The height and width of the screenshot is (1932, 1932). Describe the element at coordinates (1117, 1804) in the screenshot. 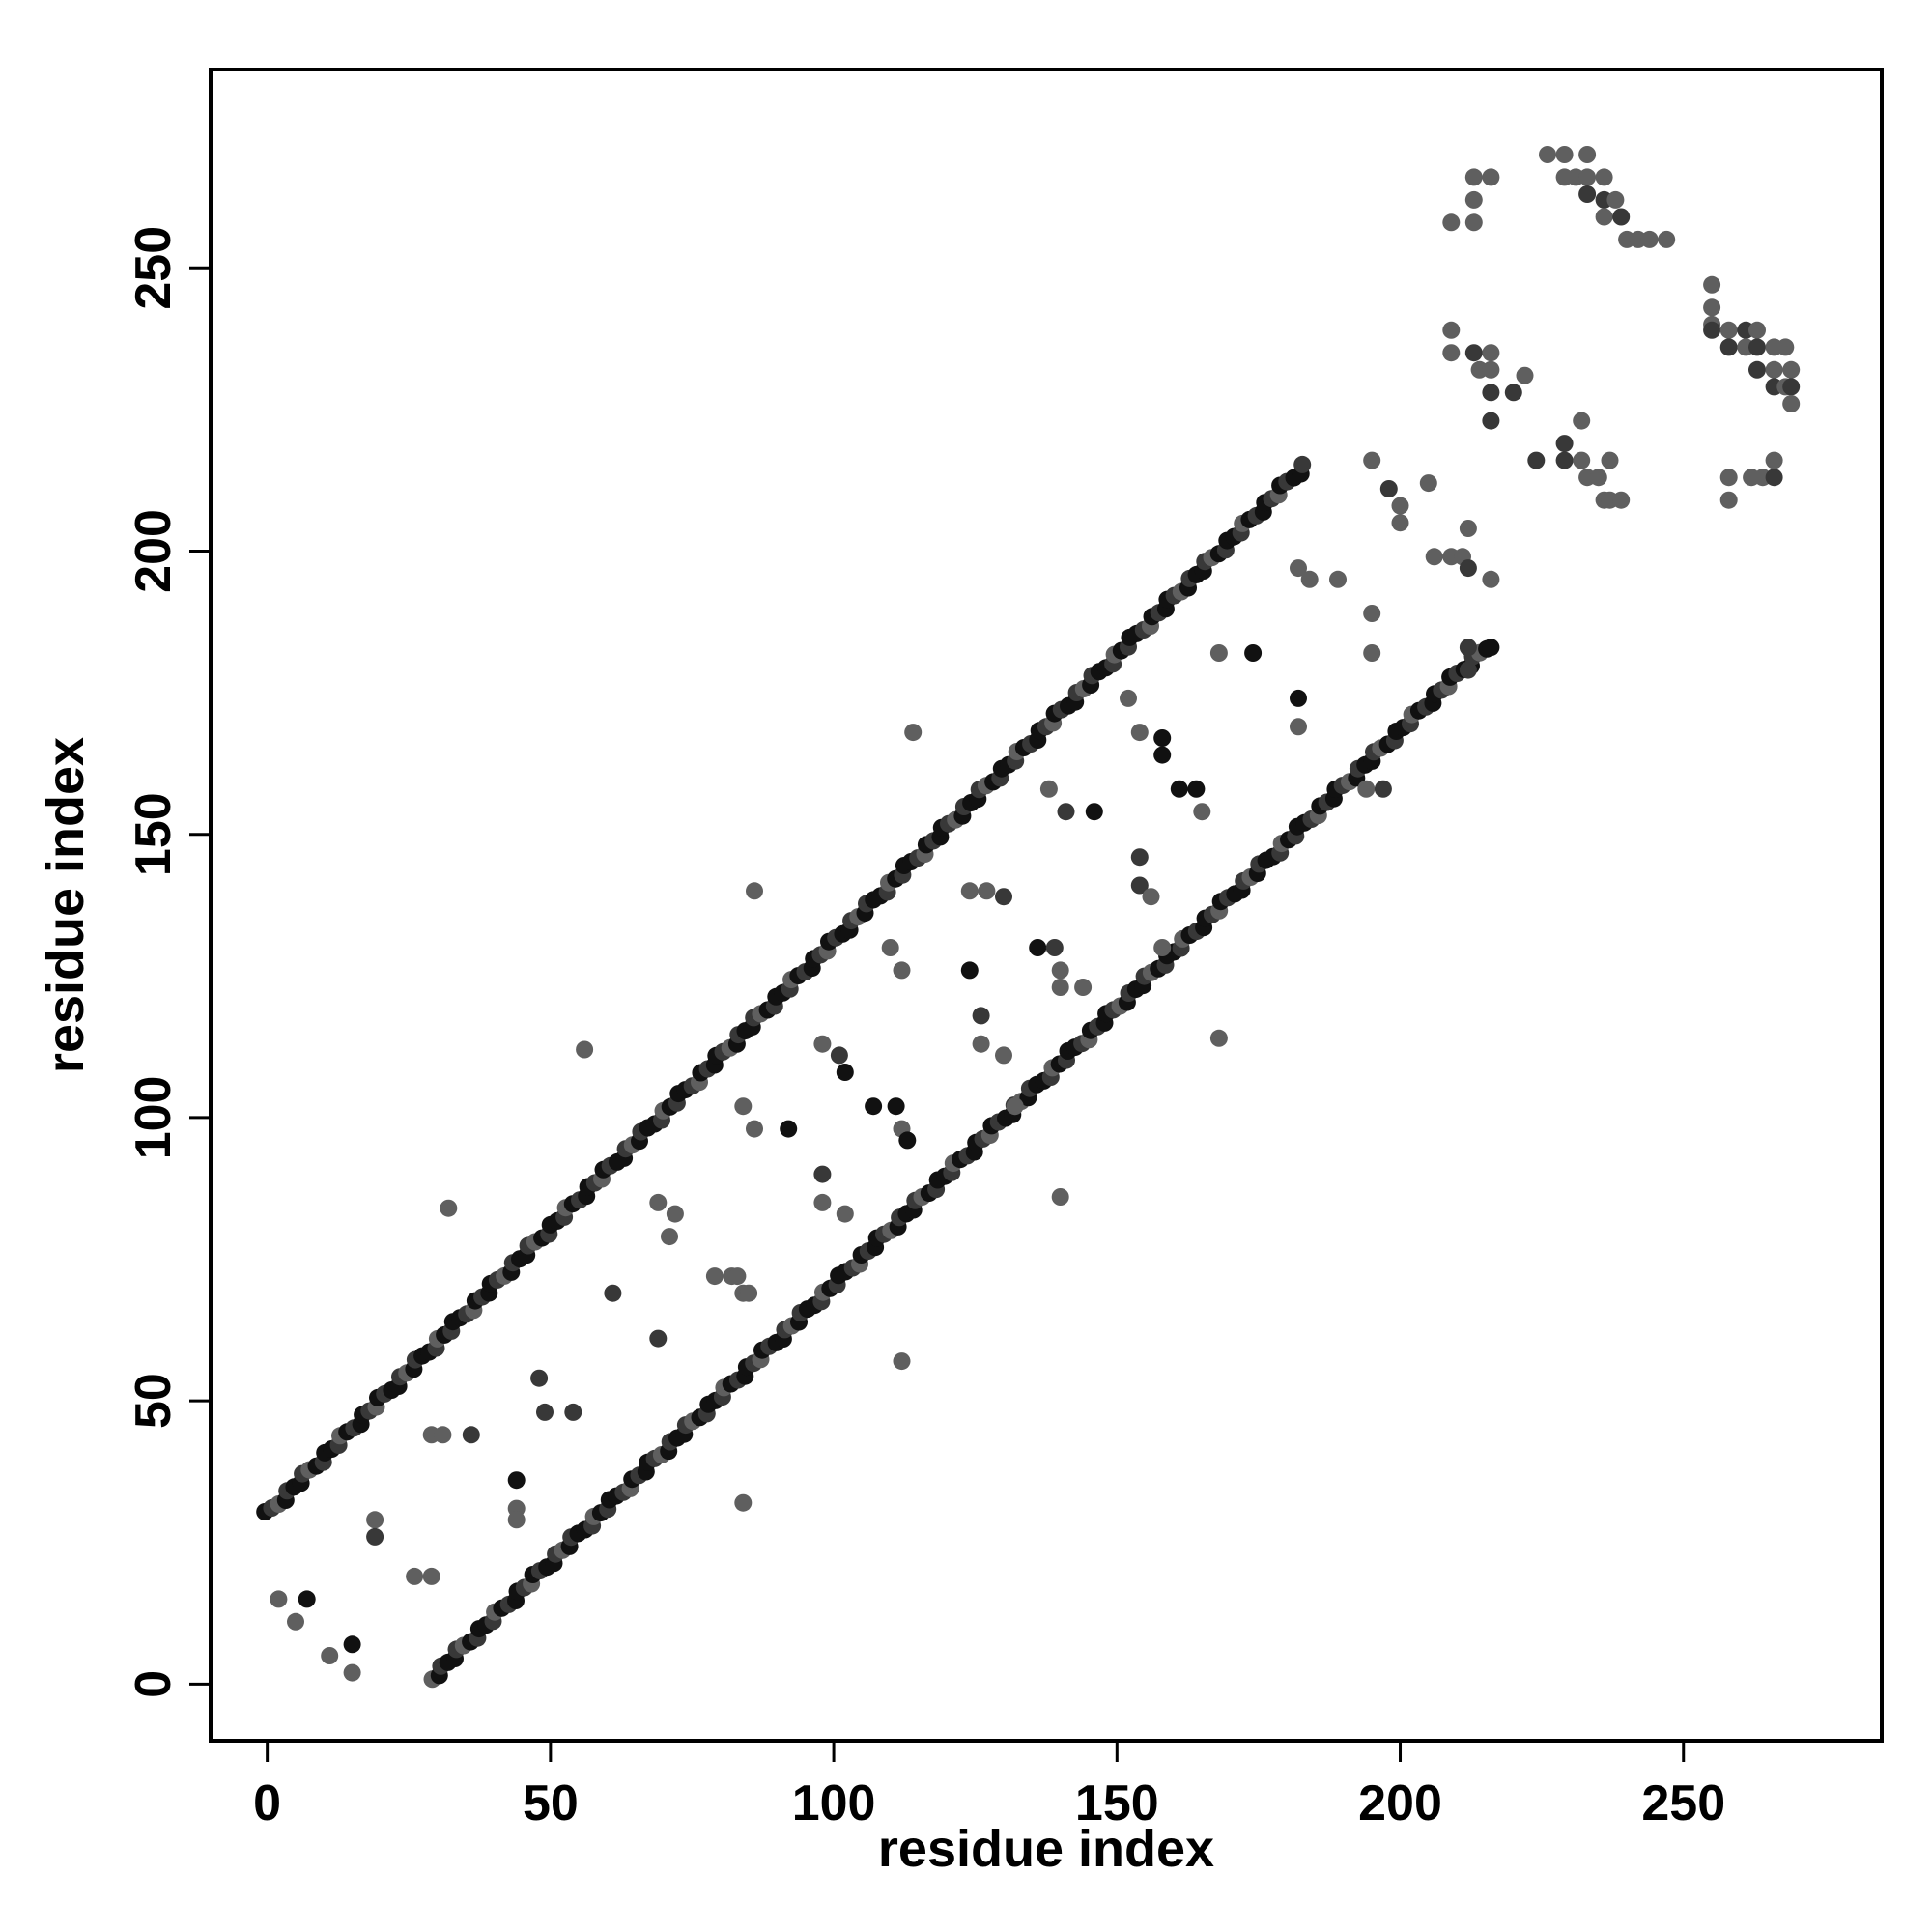

I see `x-tick-label: 150` at that location.